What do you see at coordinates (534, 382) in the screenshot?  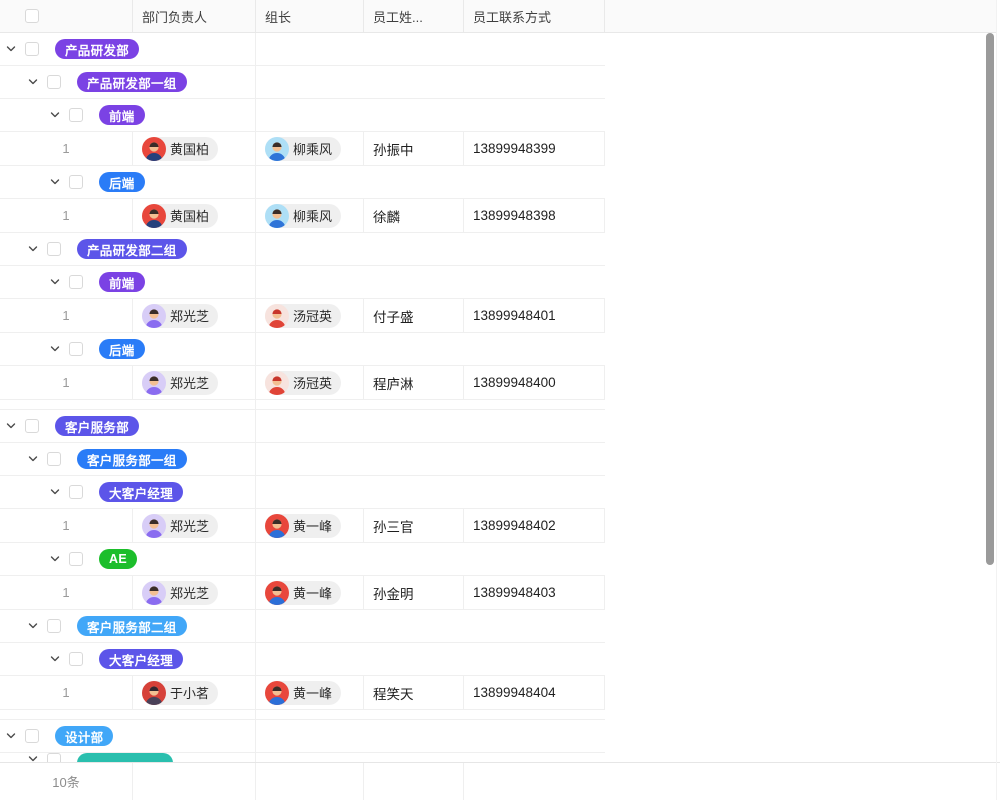 I see `phone-cell: 13899948400` at bounding box center [534, 382].